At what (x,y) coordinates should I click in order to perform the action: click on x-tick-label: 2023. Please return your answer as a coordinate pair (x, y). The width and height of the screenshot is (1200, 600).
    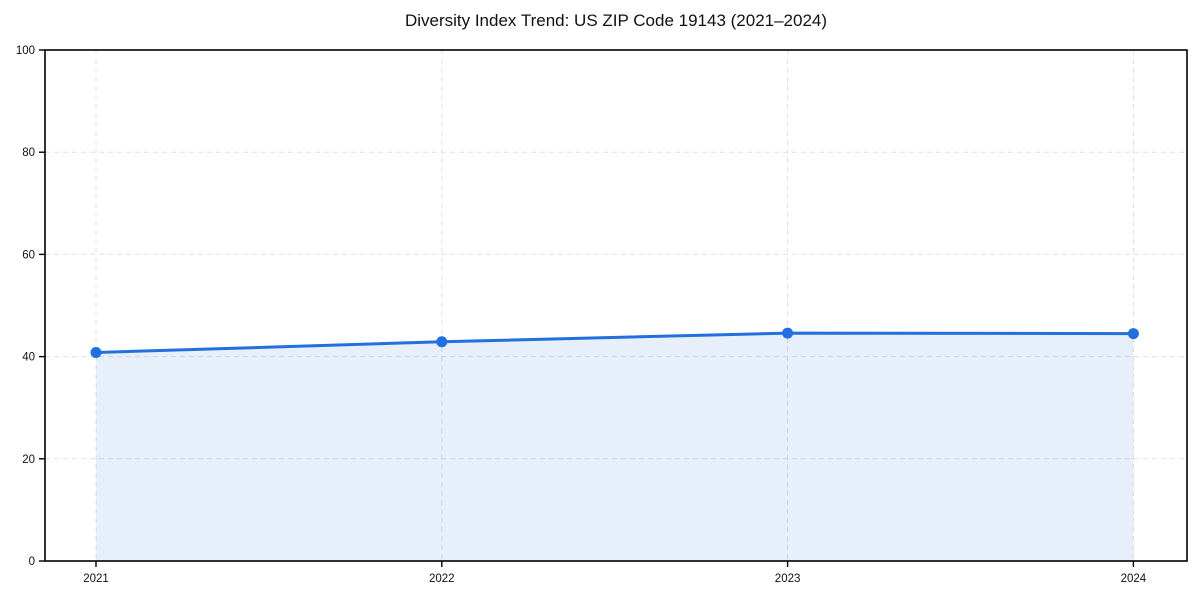
    Looking at the image, I should click on (788, 579).